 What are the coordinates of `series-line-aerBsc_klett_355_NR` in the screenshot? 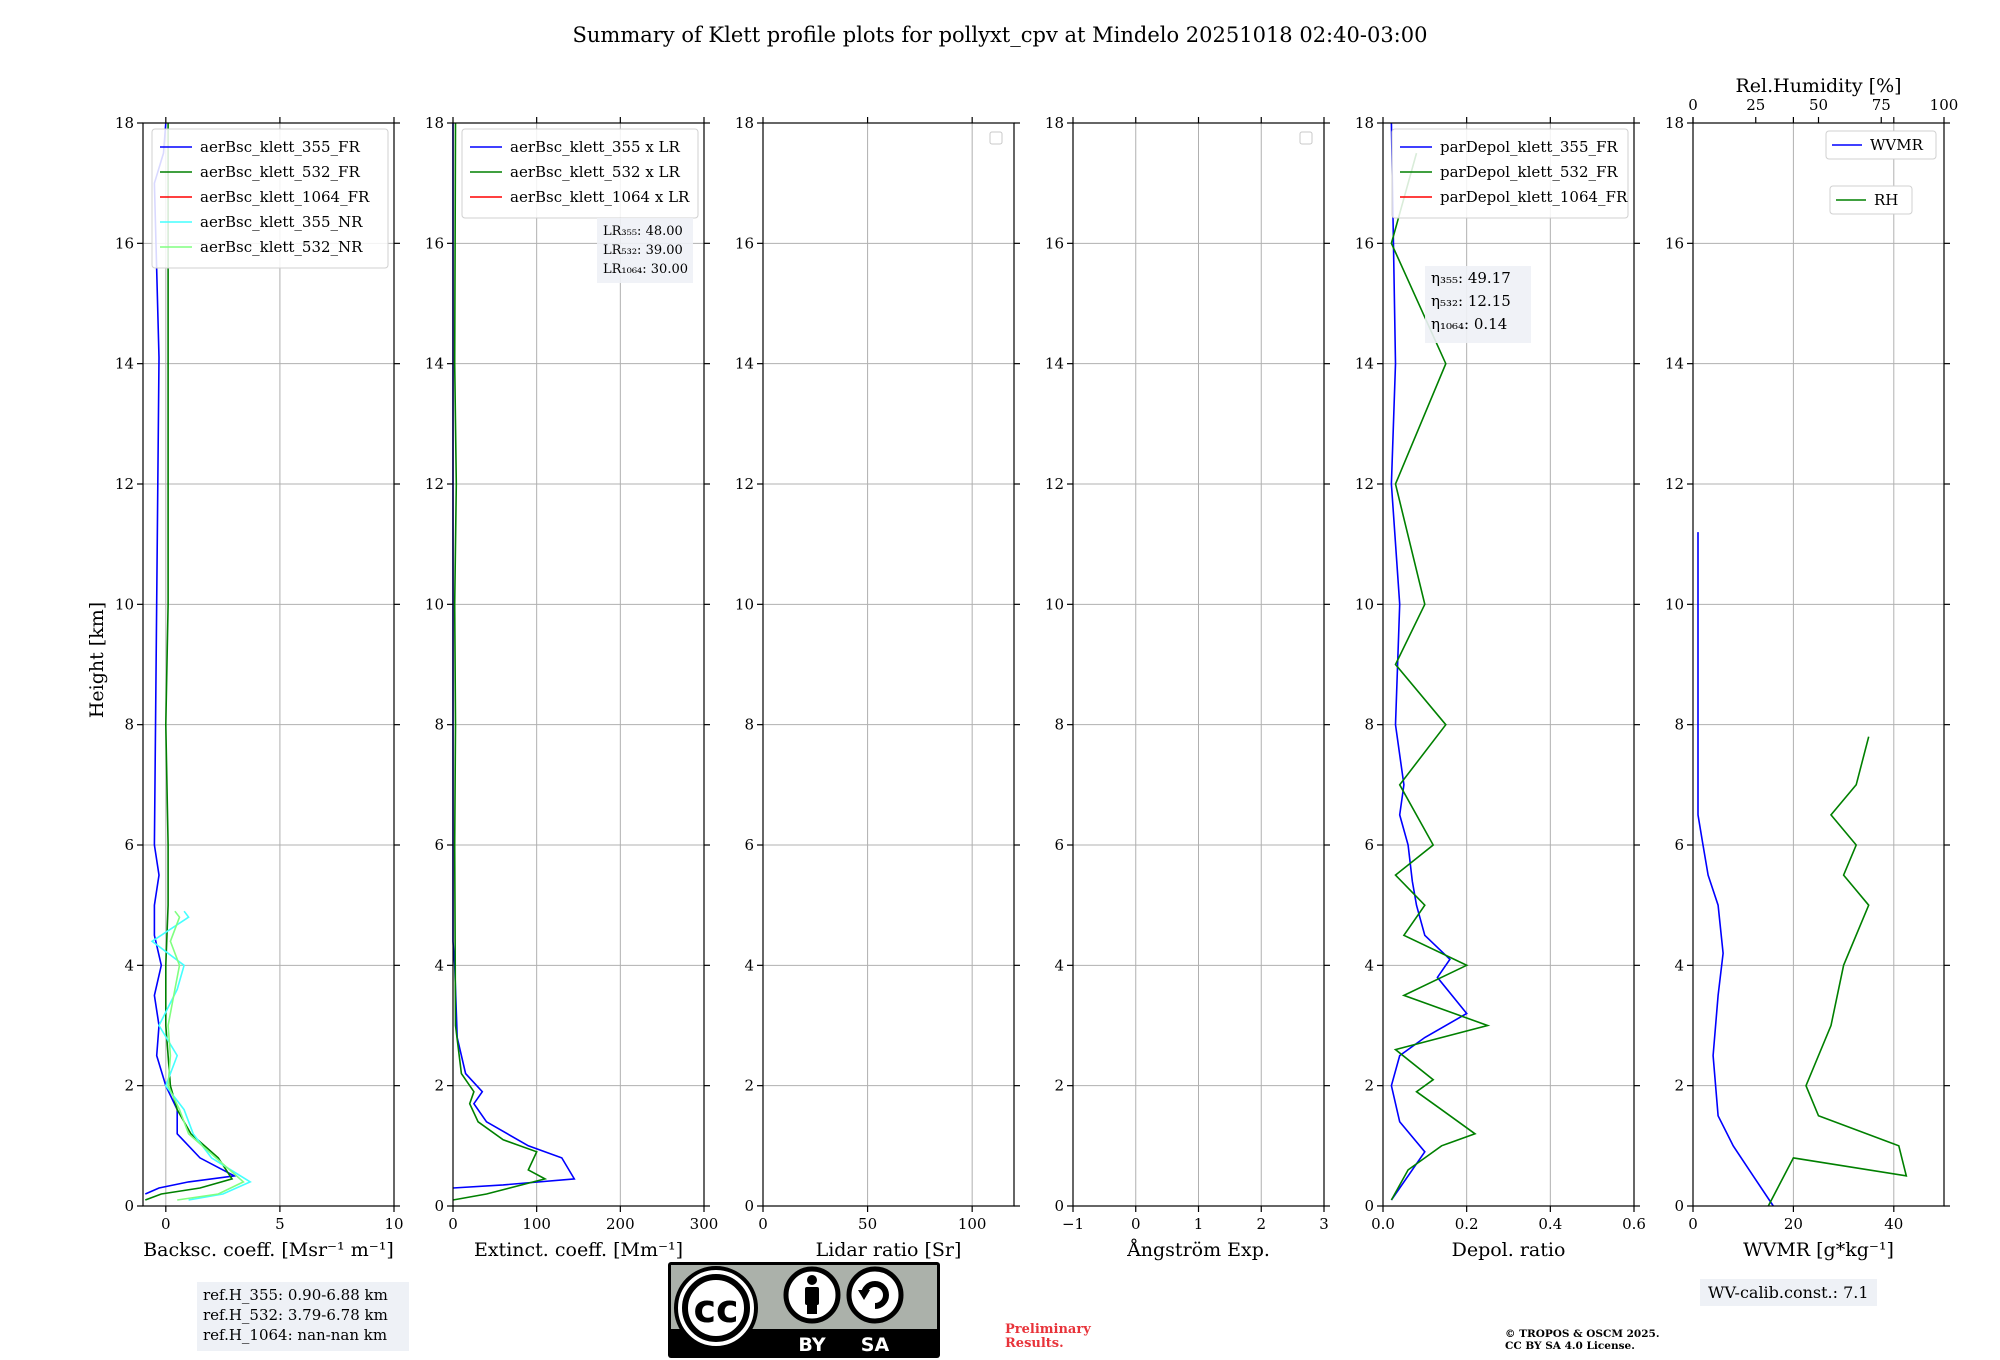 It's located at (201, 1055).